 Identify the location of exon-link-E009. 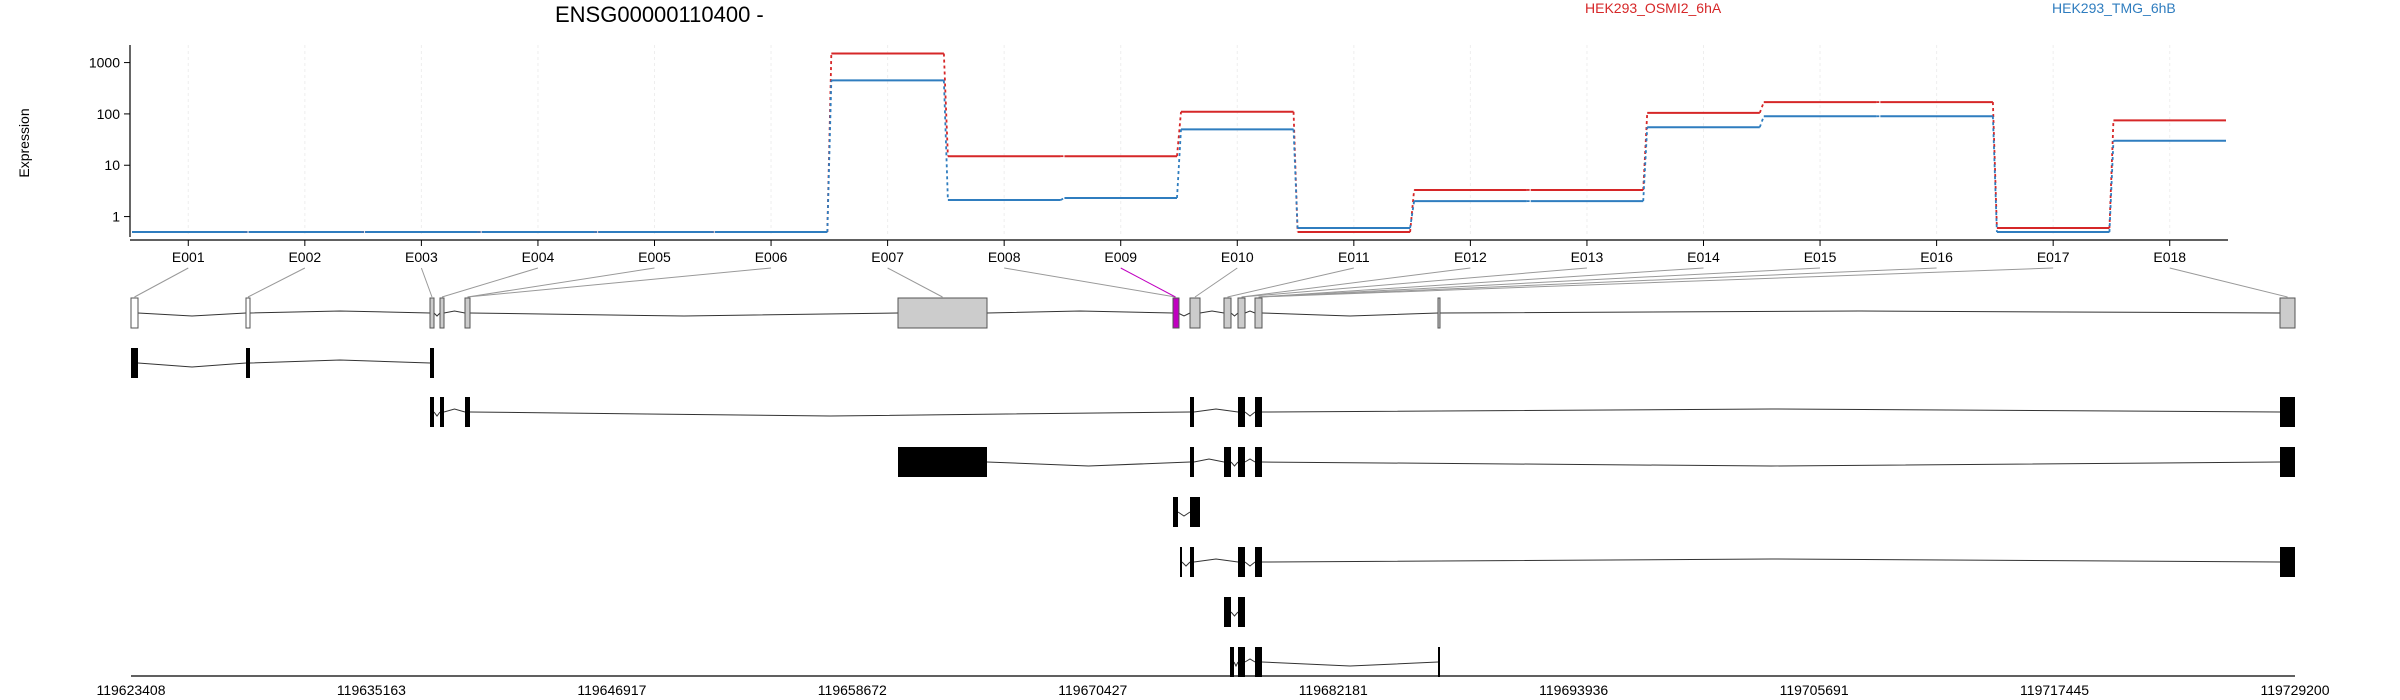
(1148, 282).